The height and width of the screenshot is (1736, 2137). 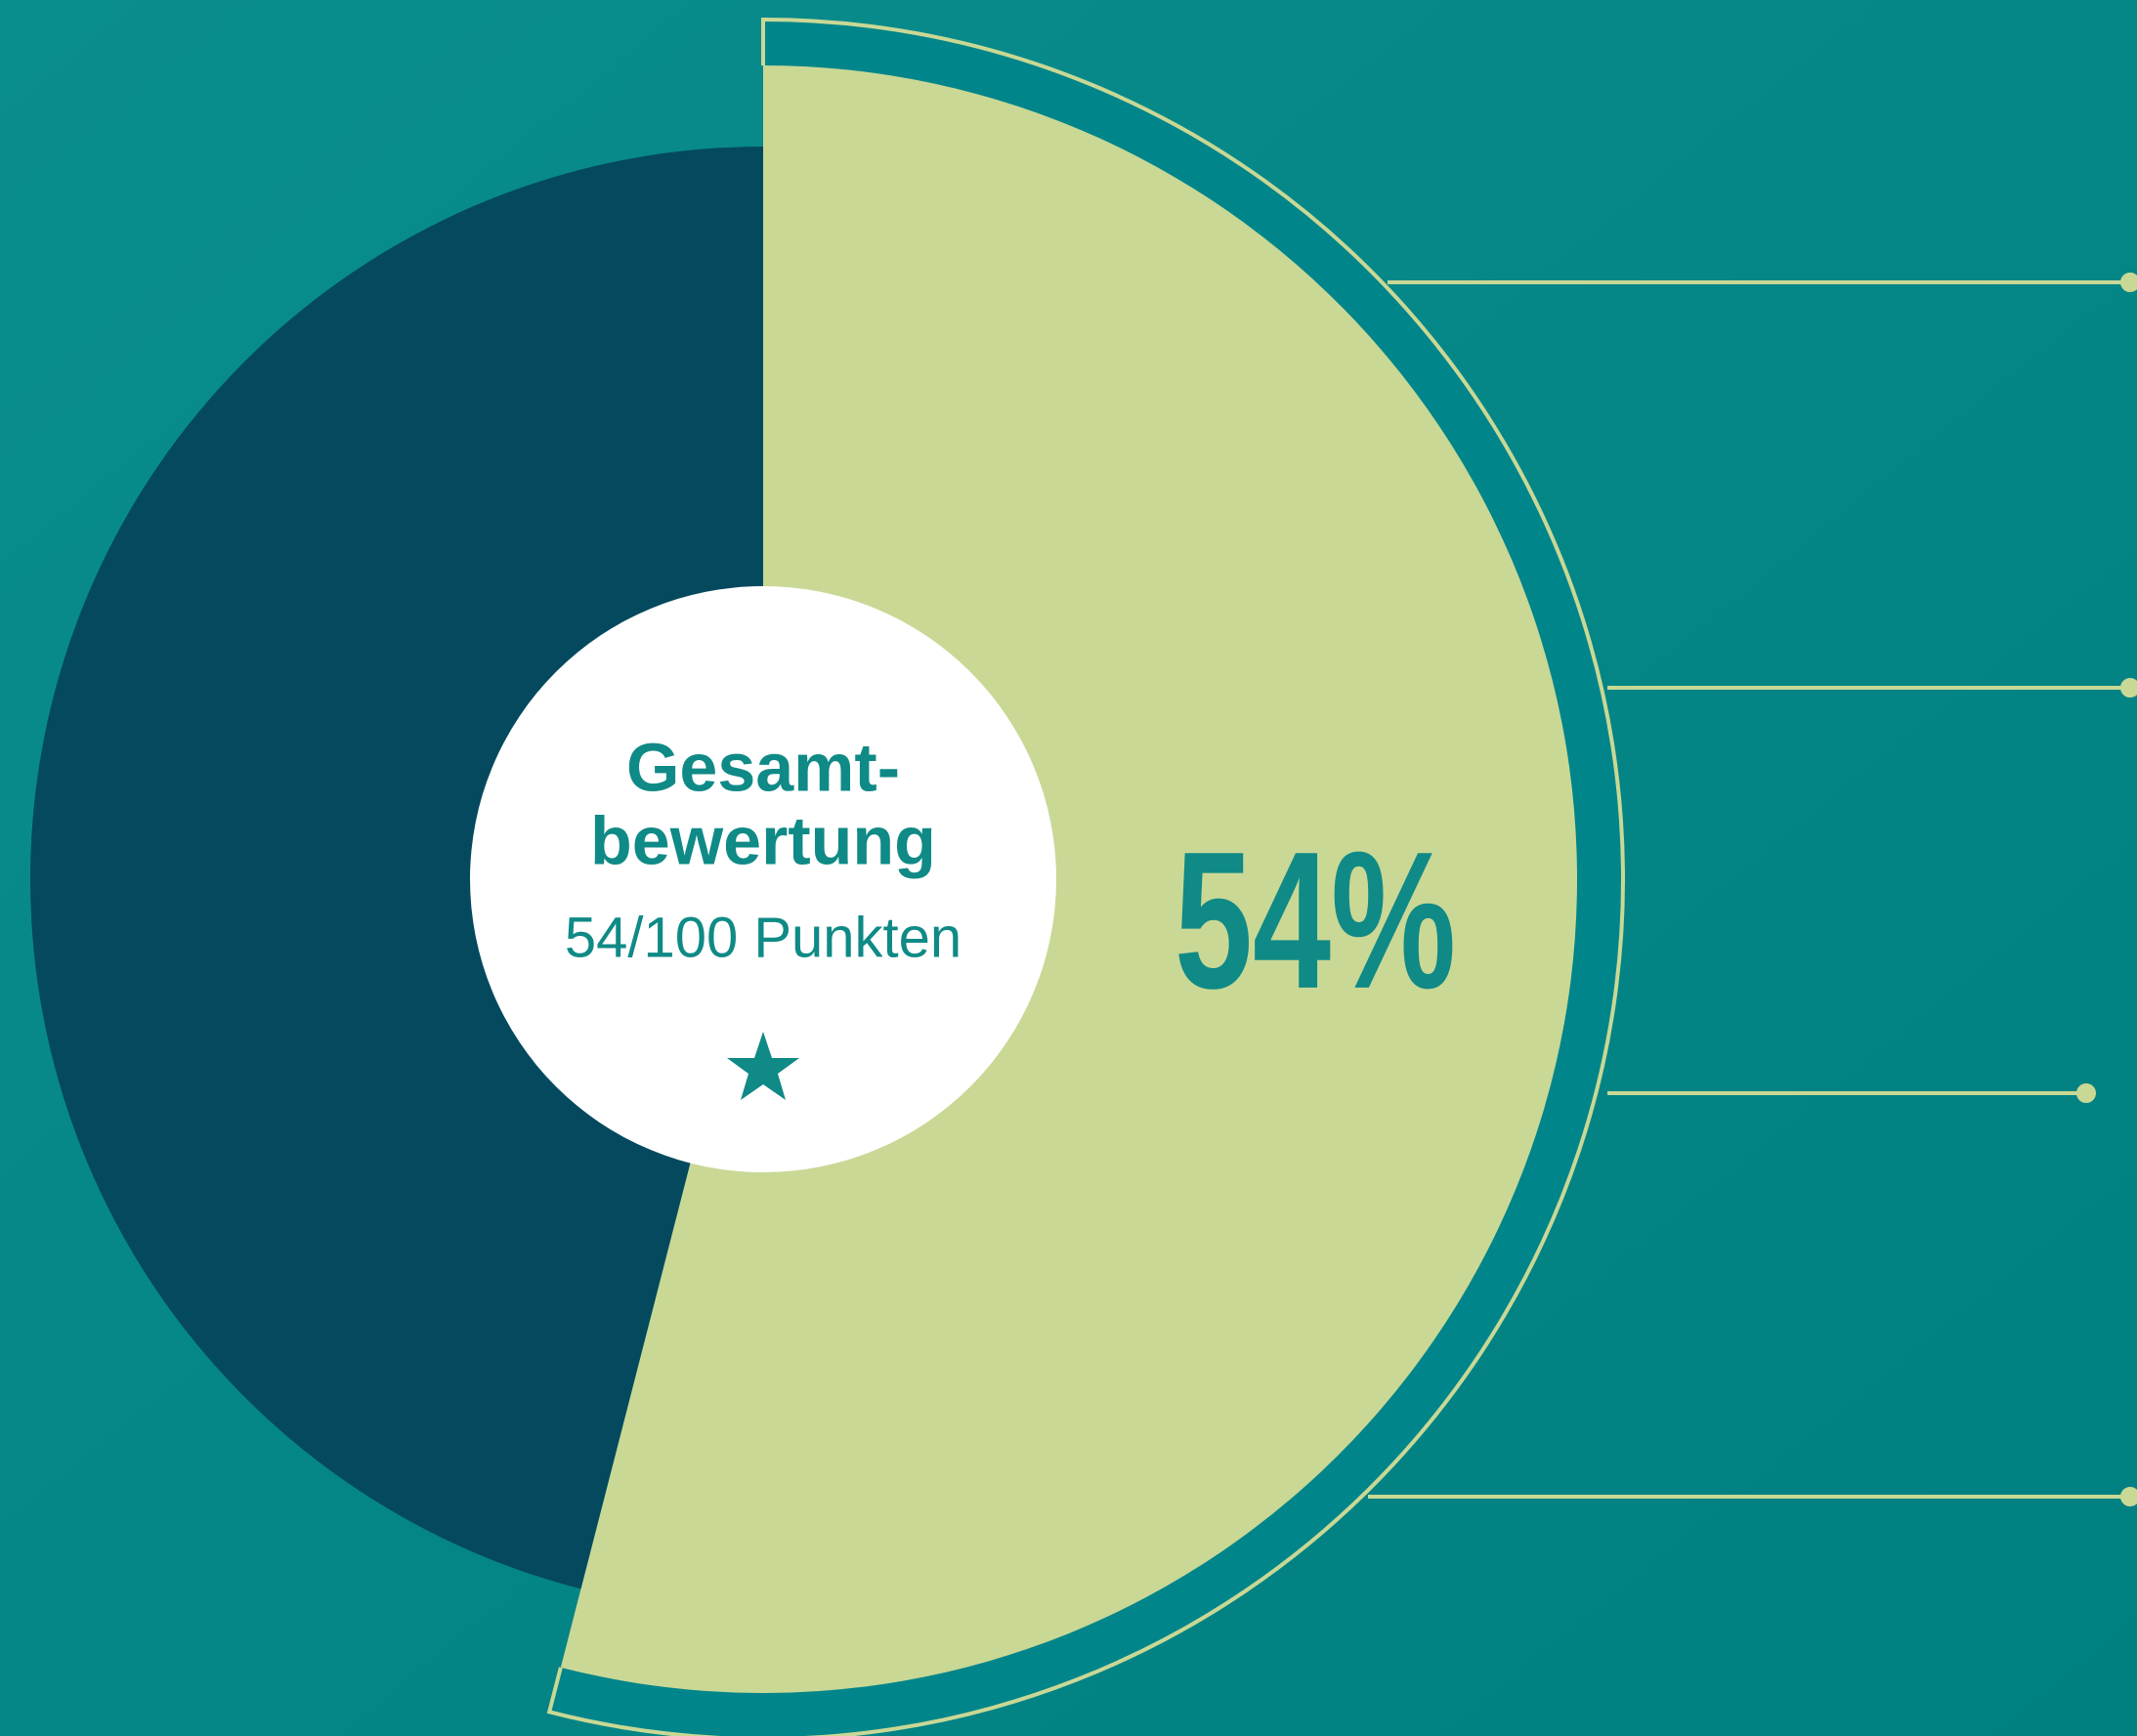 What do you see at coordinates (763, 767) in the screenshot?
I see `title-line: Gesamt-` at bounding box center [763, 767].